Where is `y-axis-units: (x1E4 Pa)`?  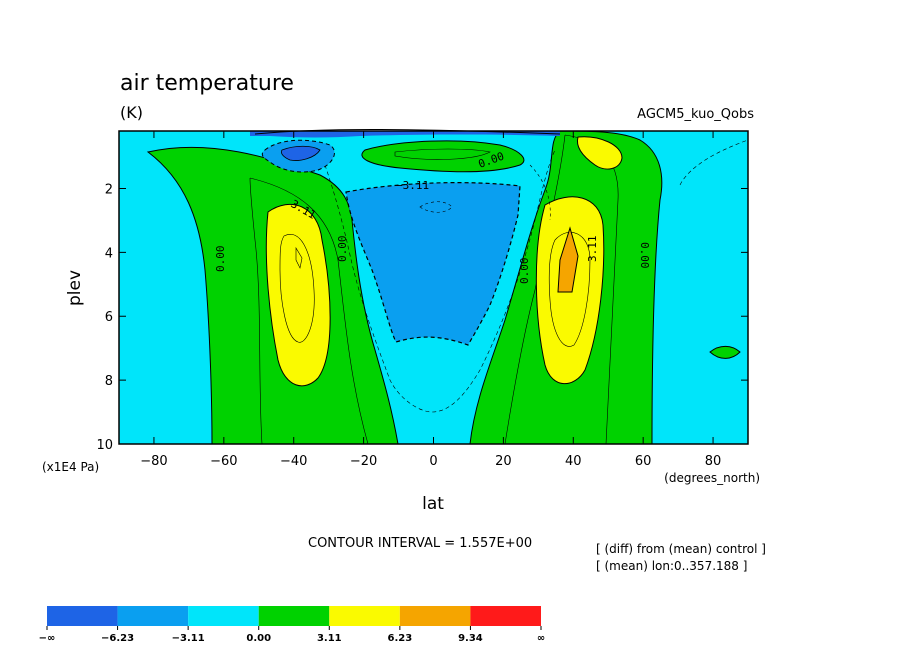 y-axis-units: (x1E4 Pa) is located at coordinates (70, 467).